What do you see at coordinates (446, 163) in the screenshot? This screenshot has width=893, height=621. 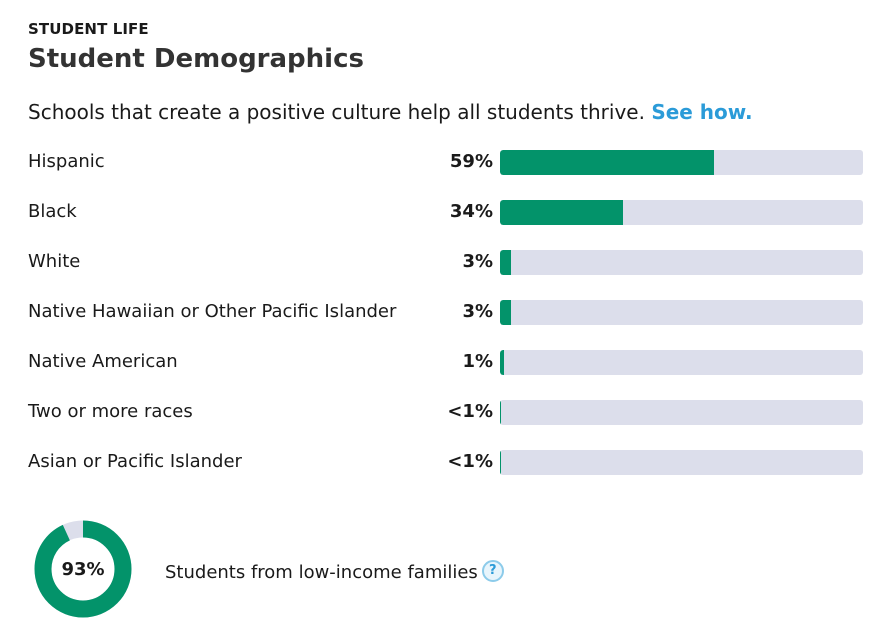 I see `chart-row: Hispanic 59%` at bounding box center [446, 163].